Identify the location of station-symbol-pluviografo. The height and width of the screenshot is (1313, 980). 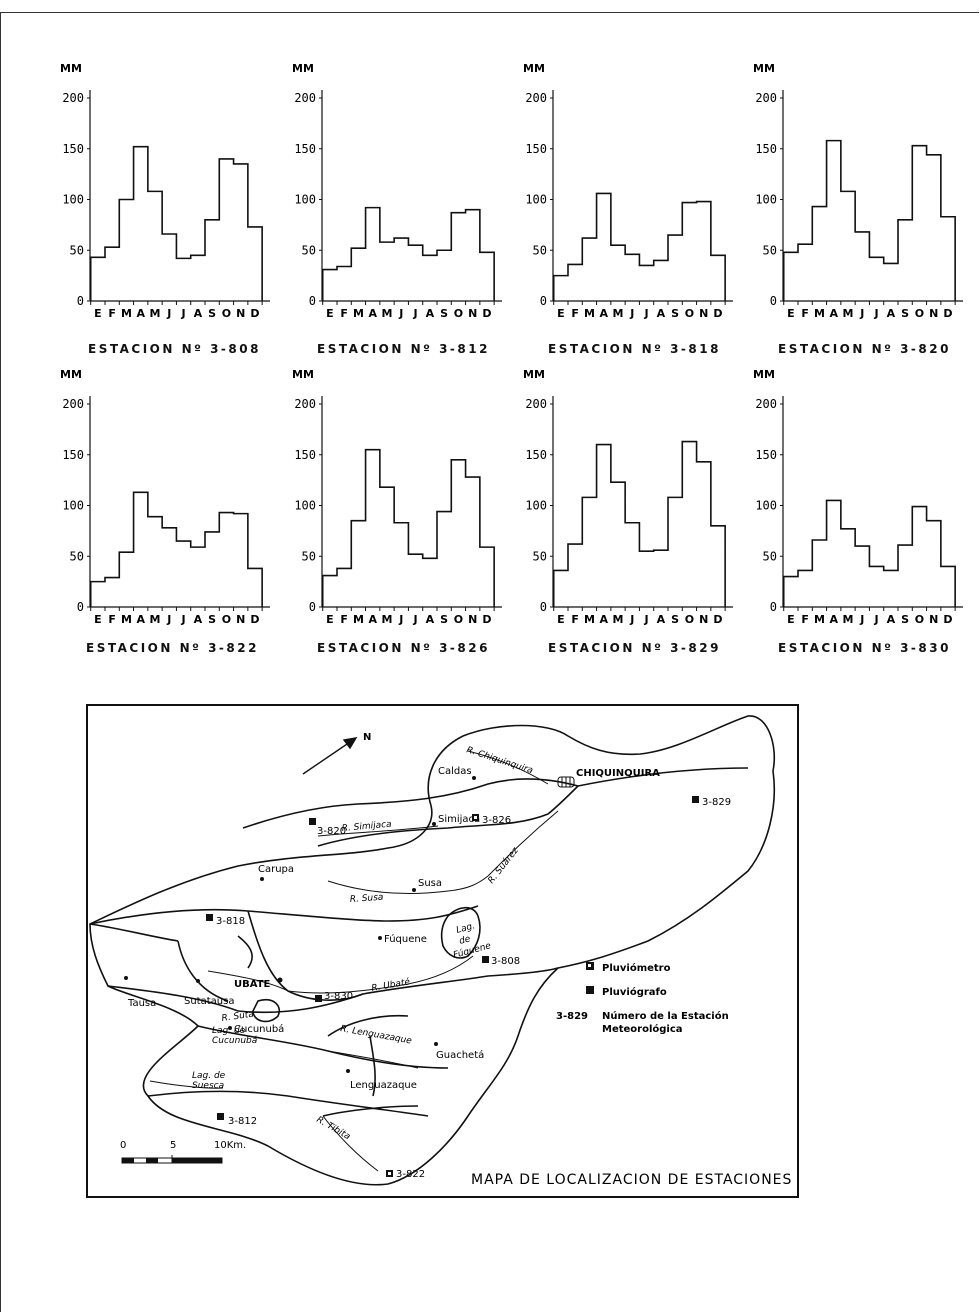
(695, 799).